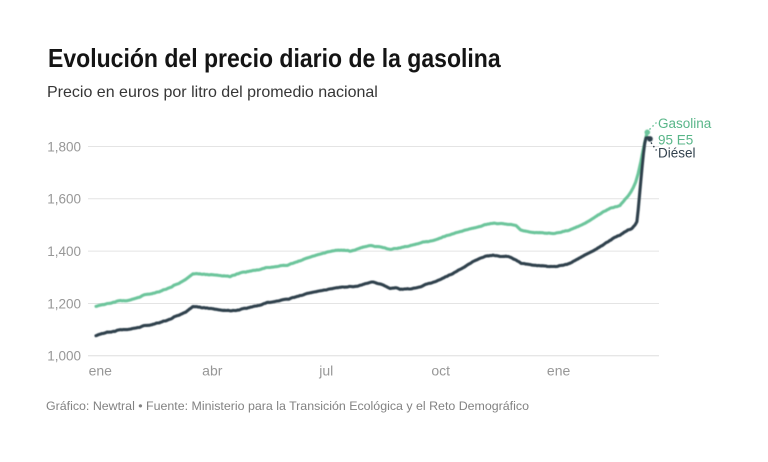 This screenshot has width=768, height=462. I want to click on svg-text: 1,400, so click(64, 251).